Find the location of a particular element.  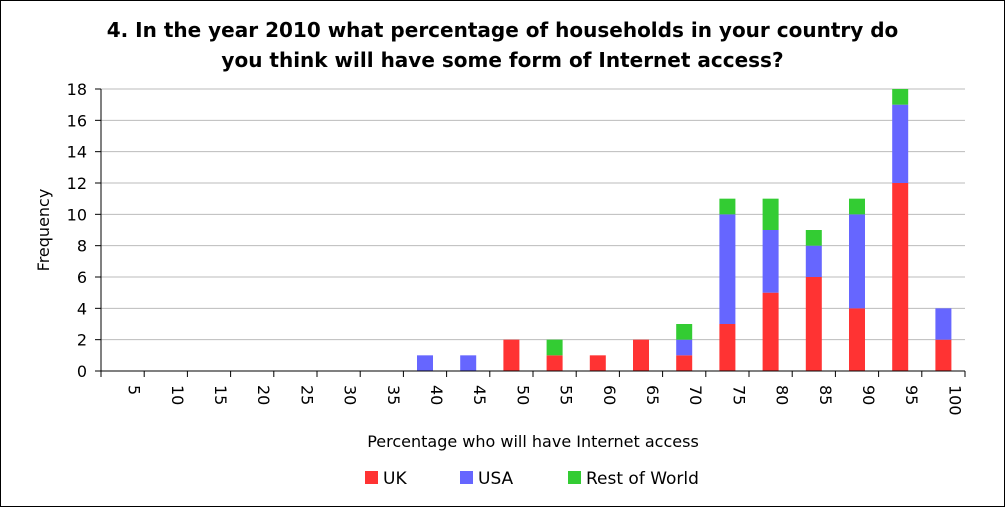

y-axis-label: Frequency is located at coordinates (43, 230).